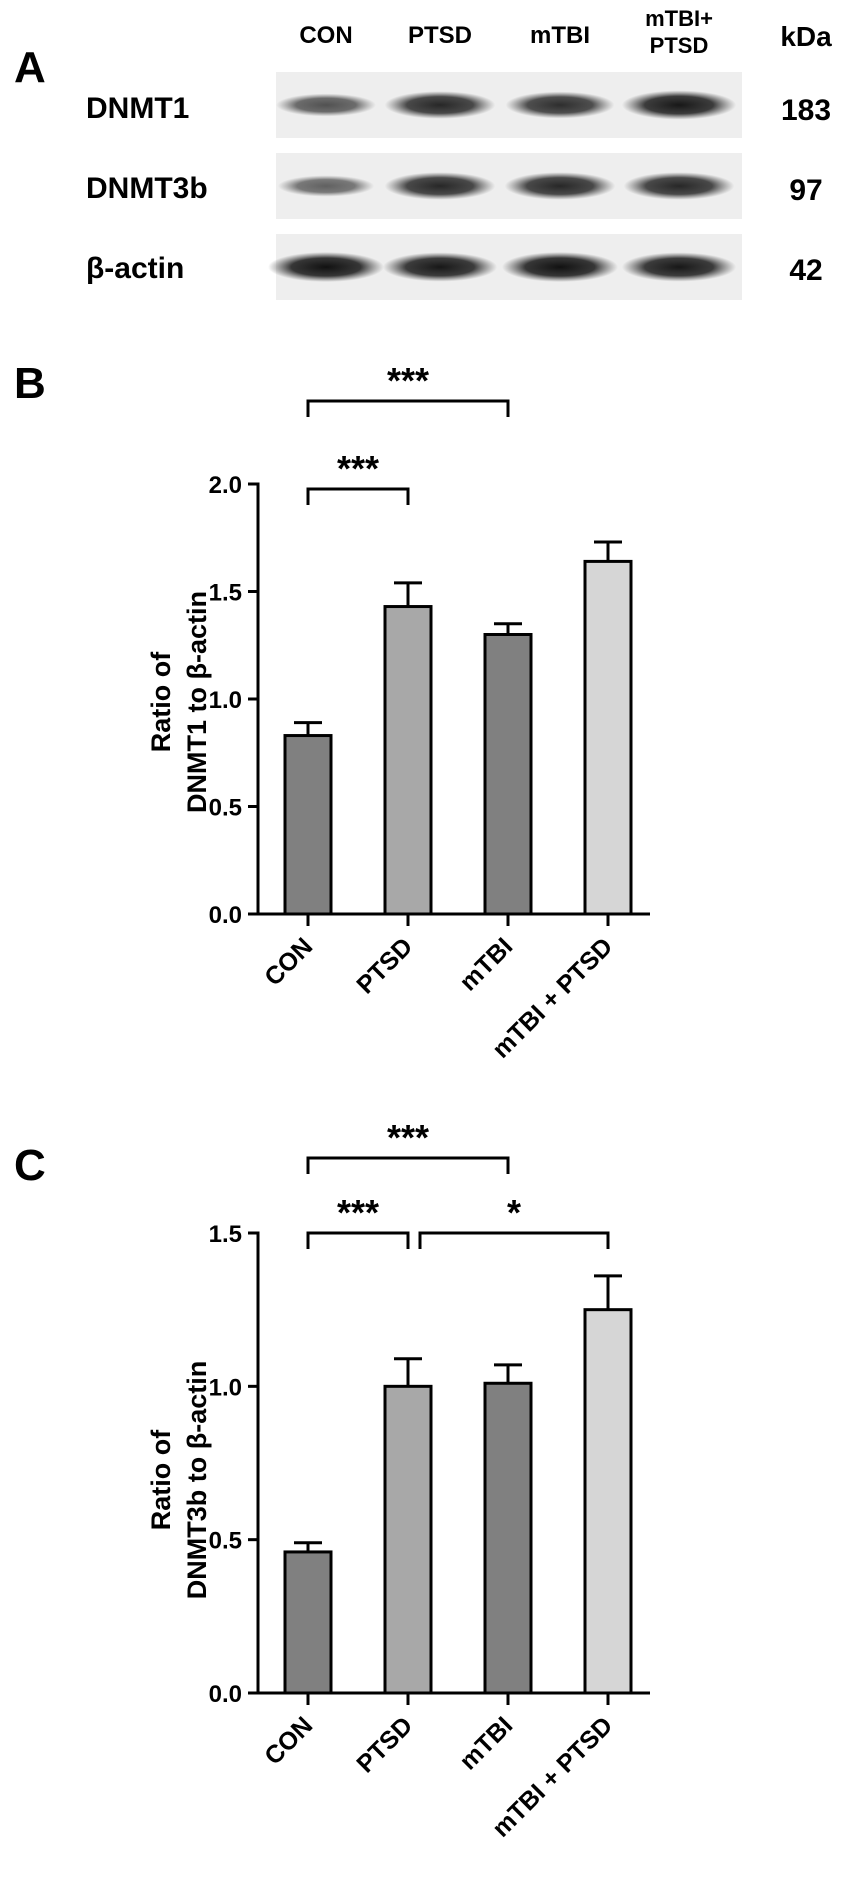 The height and width of the screenshot is (1887, 851). What do you see at coordinates (197, 702) in the screenshot?
I see `dnmt1-ylabel-line2: DNMT1 to β-actin` at bounding box center [197, 702].